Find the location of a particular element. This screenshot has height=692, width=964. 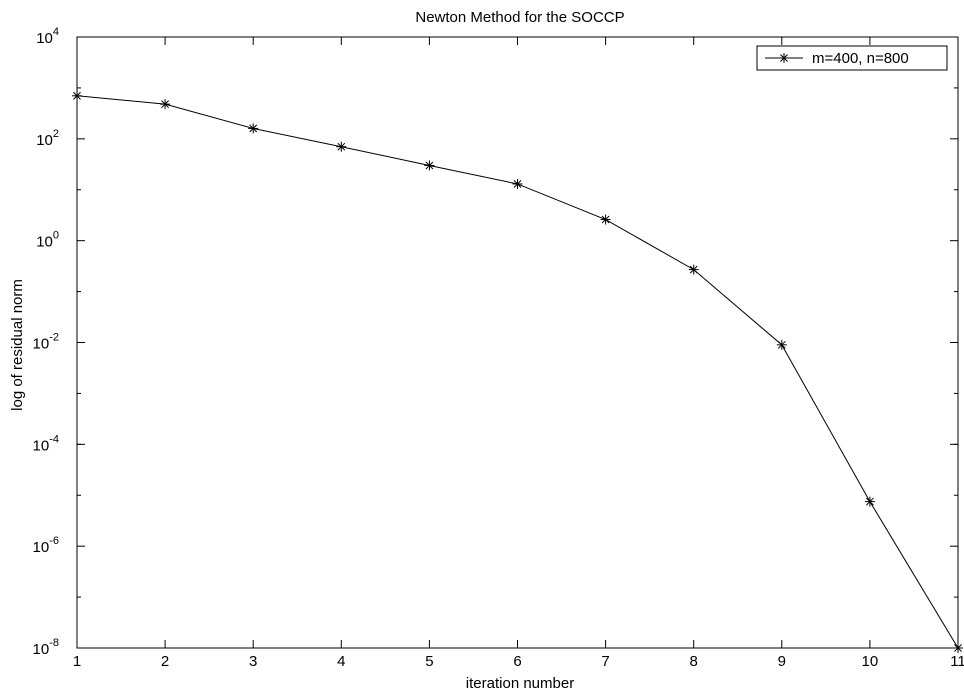

x-tick-label: 9 is located at coordinates (782, 661).